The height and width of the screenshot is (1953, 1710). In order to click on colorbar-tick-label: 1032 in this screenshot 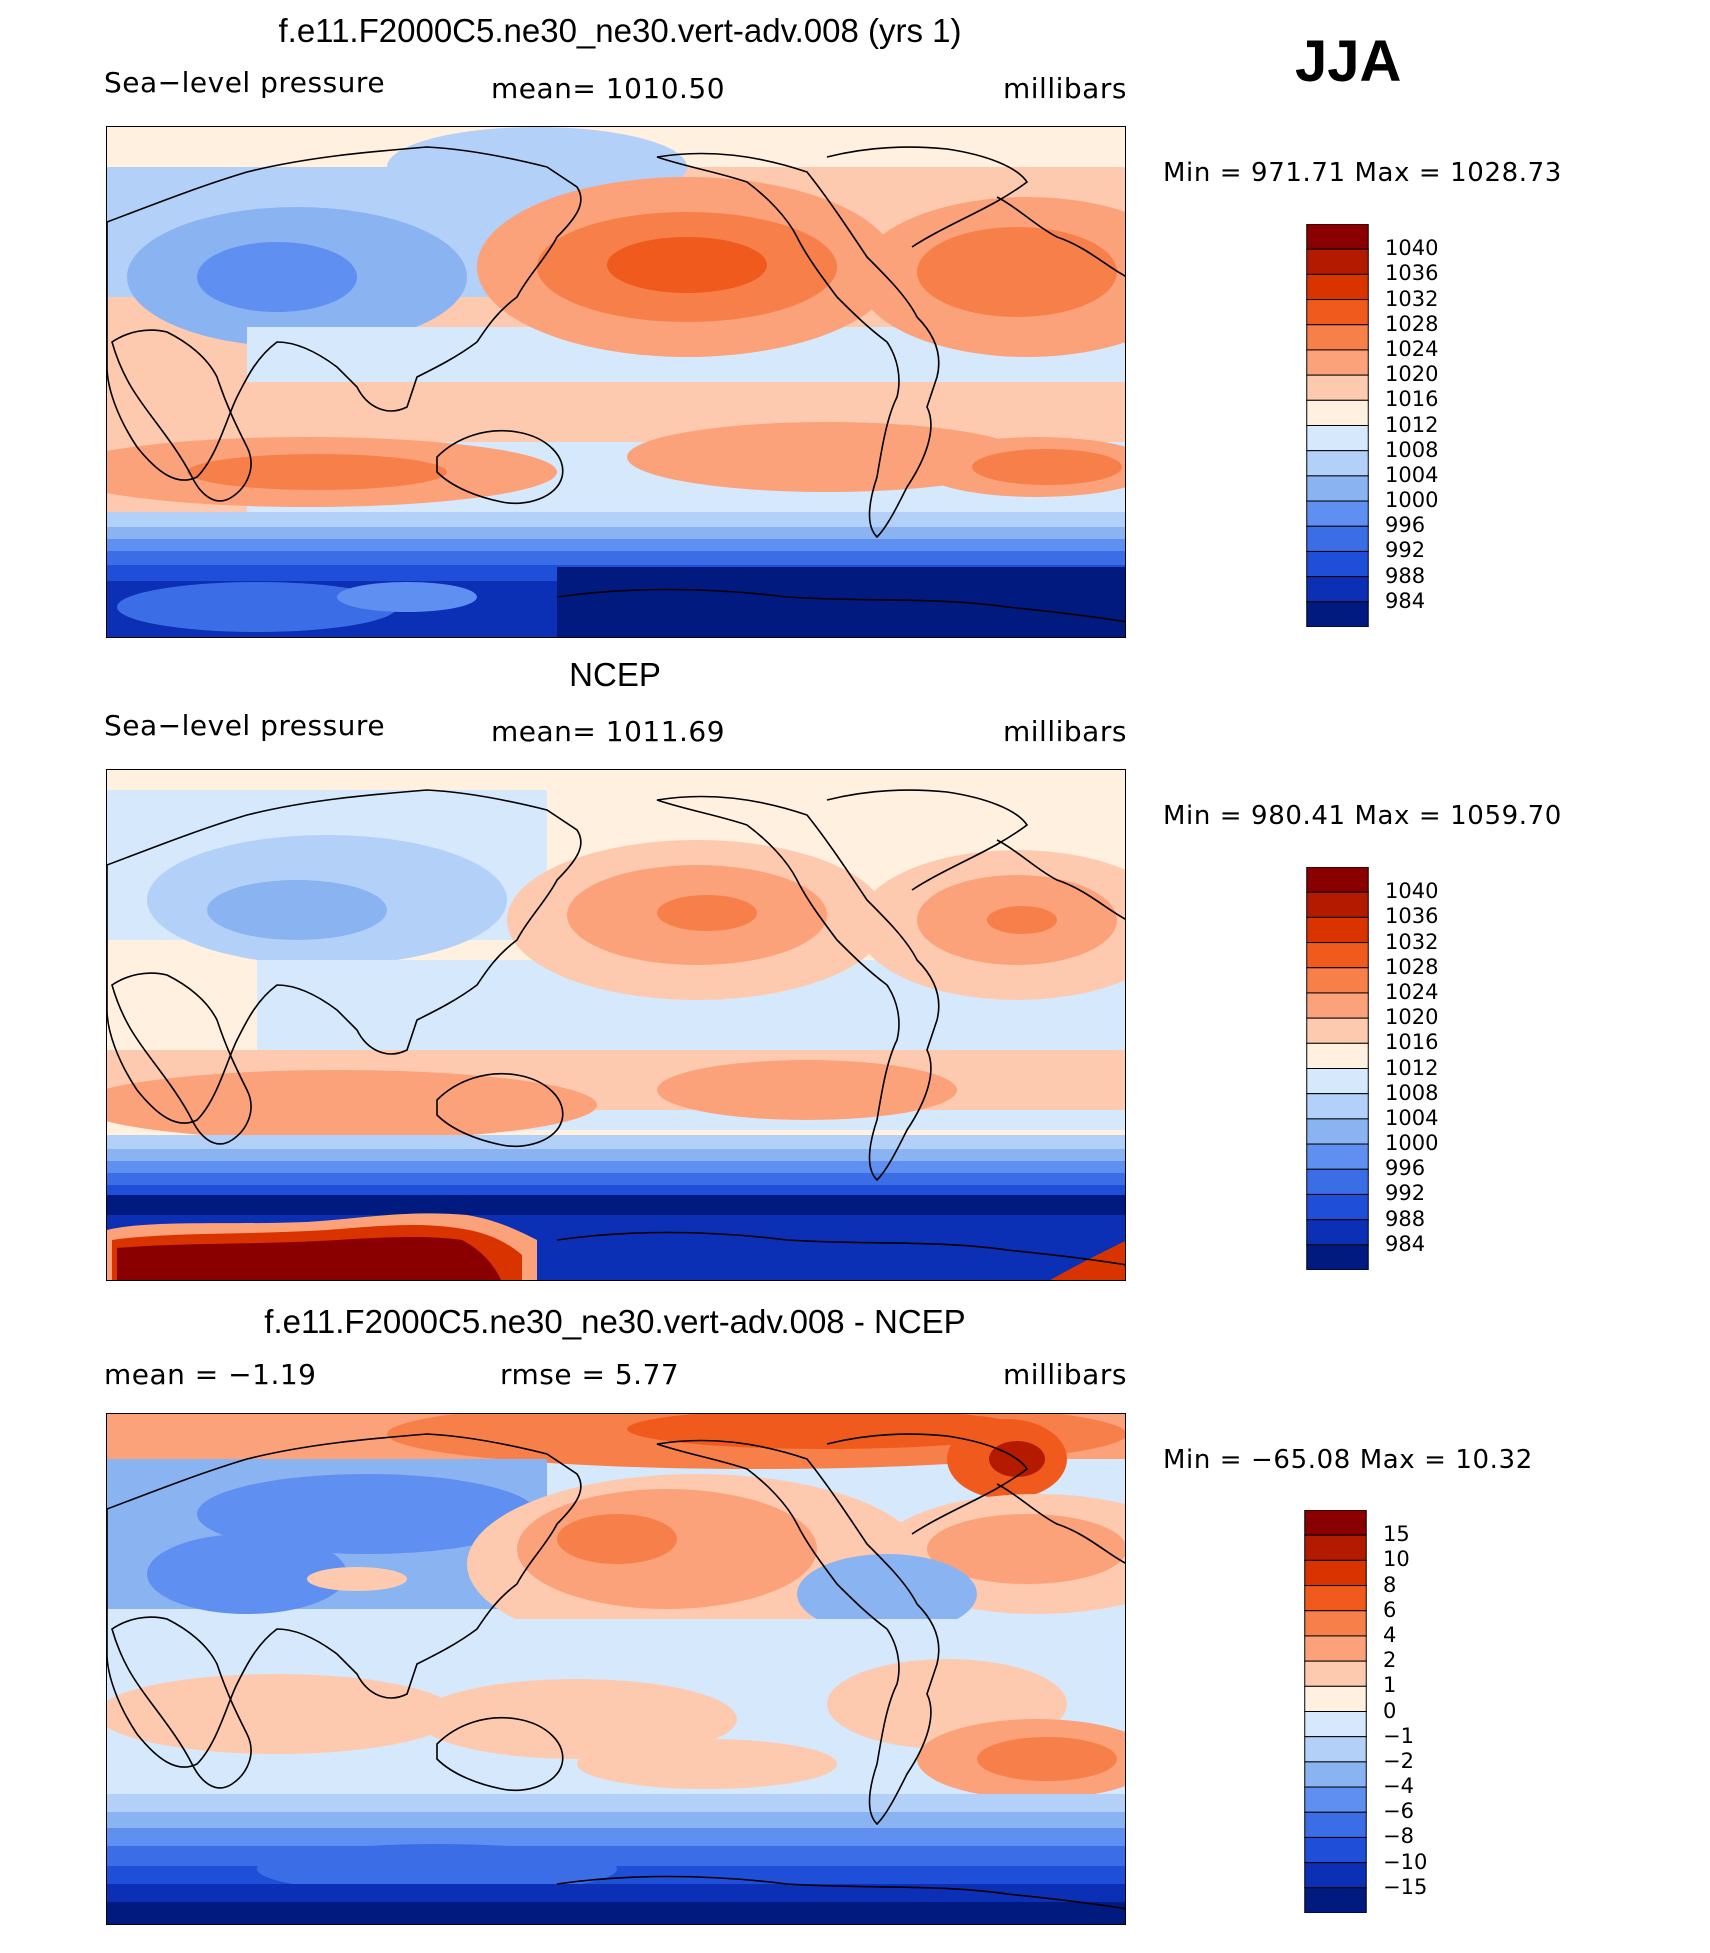, I will do `click(1412, 298)`.